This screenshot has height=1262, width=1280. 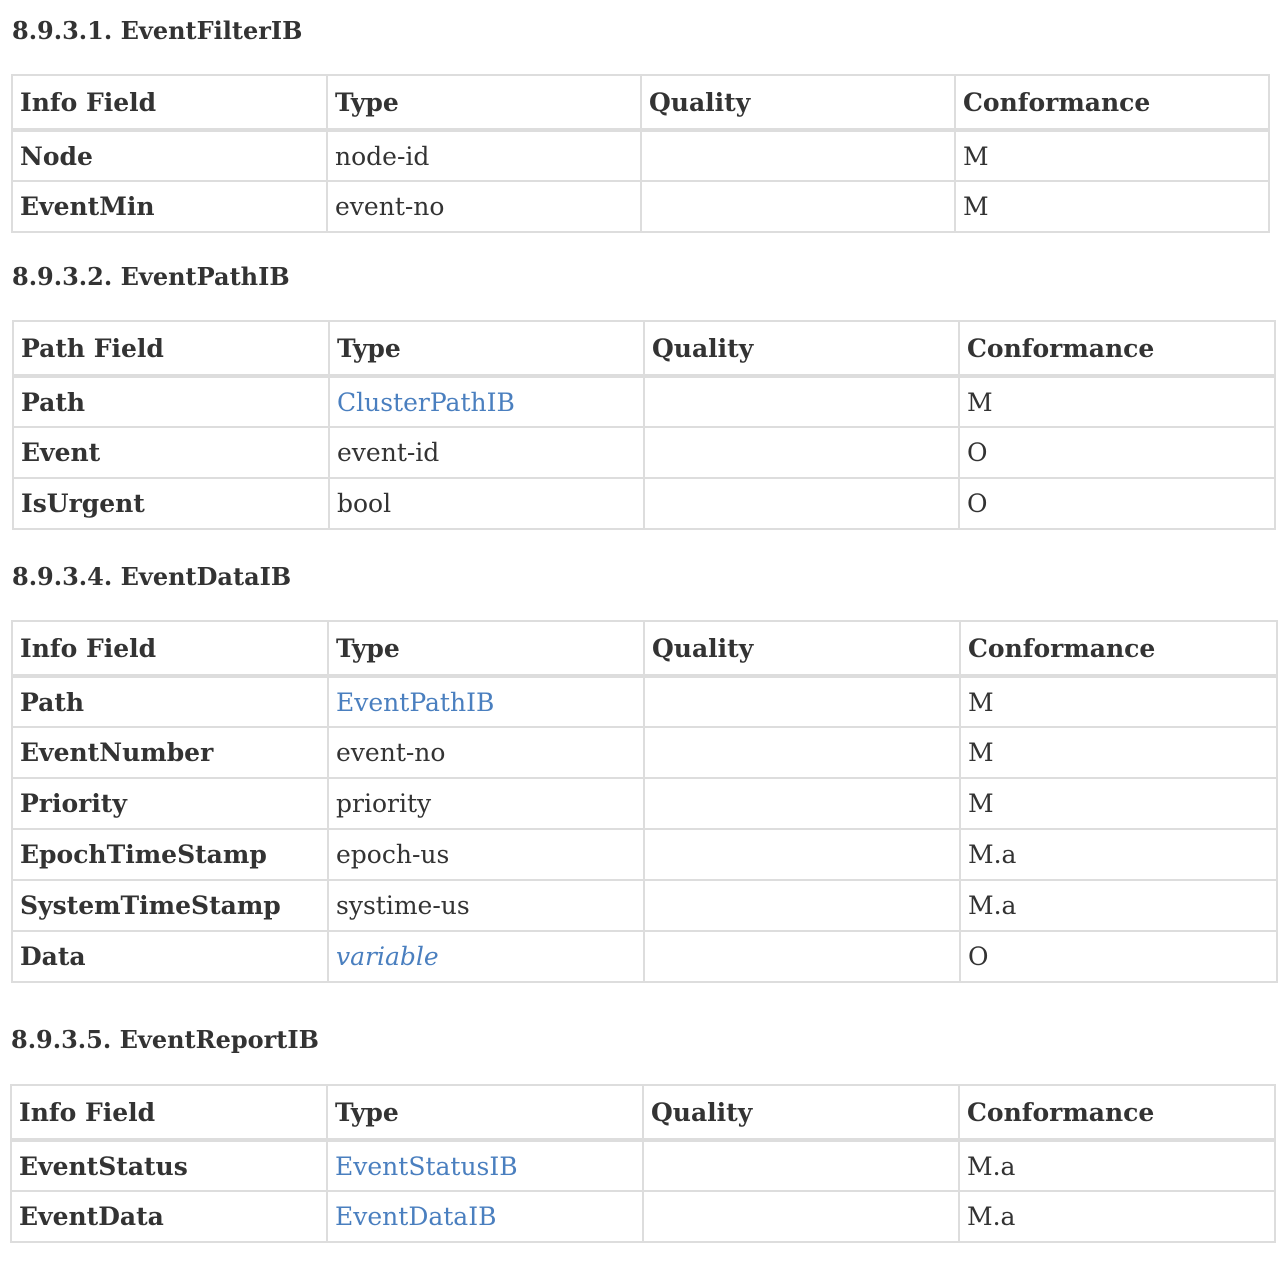 What do you see at coordinates (152, 576) in the screenshot?
I see `section-title: 8.9.3.4. EventDataIB` at bounding box center [152, 576].